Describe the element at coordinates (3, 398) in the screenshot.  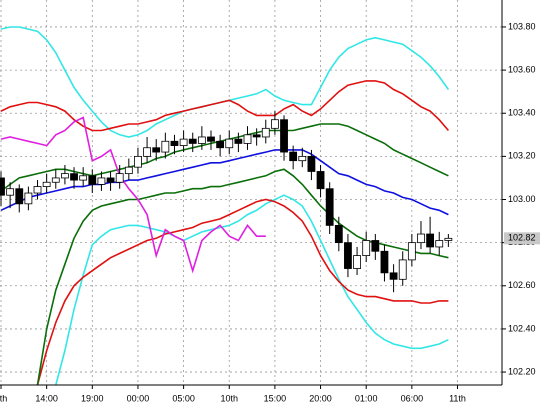
I see `x-tick-label: 9th` at that location.